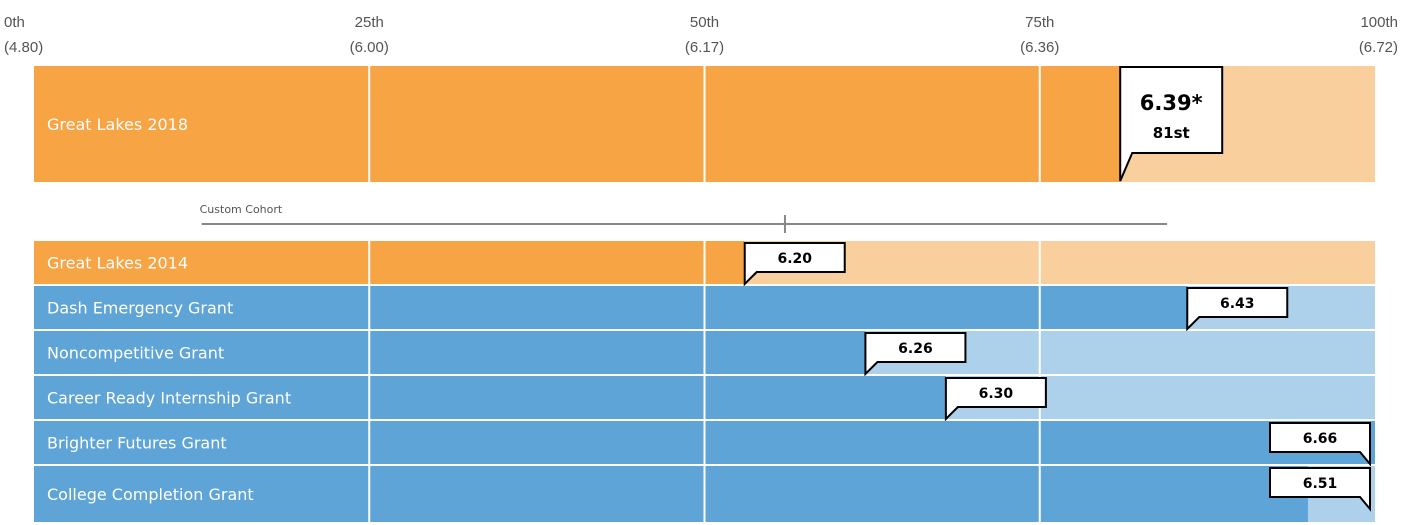 This screenshot has height=525, width=1401. What do you see at coordinates (611, 307) in the screenshot?
I see `series-bar-1-fill` at bounding box center [611, 307].